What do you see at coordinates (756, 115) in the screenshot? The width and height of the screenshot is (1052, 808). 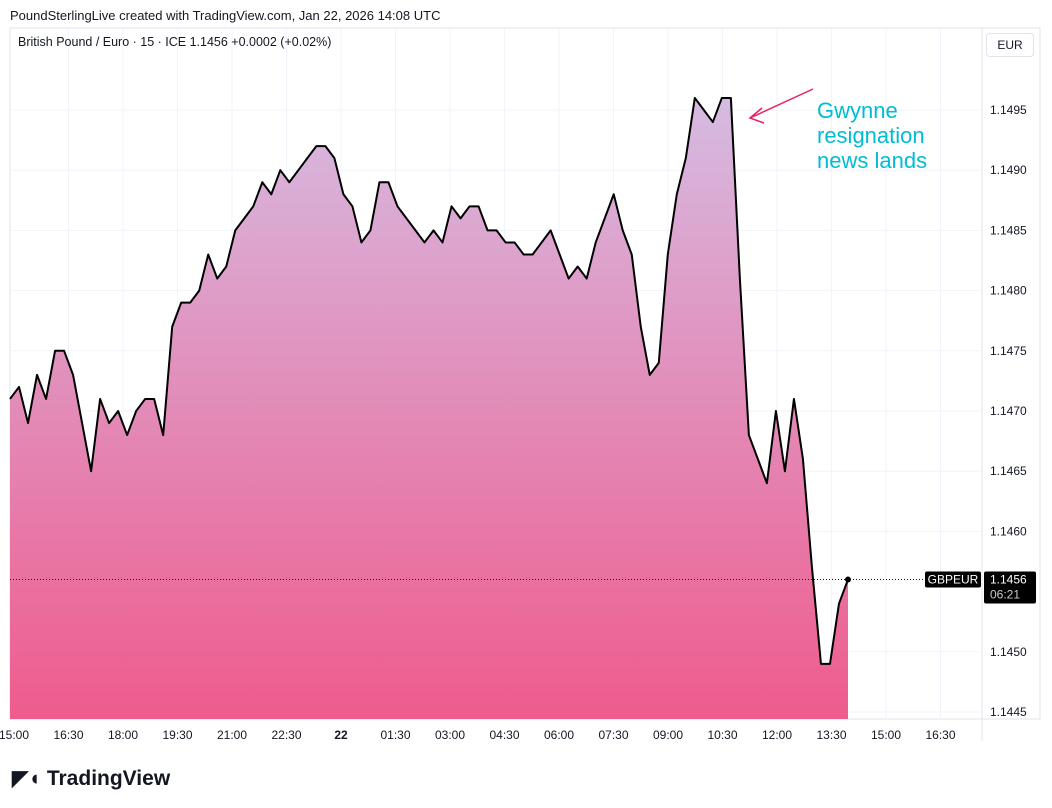 I see `arrow-head-icon` at bounding box center [756, 115].